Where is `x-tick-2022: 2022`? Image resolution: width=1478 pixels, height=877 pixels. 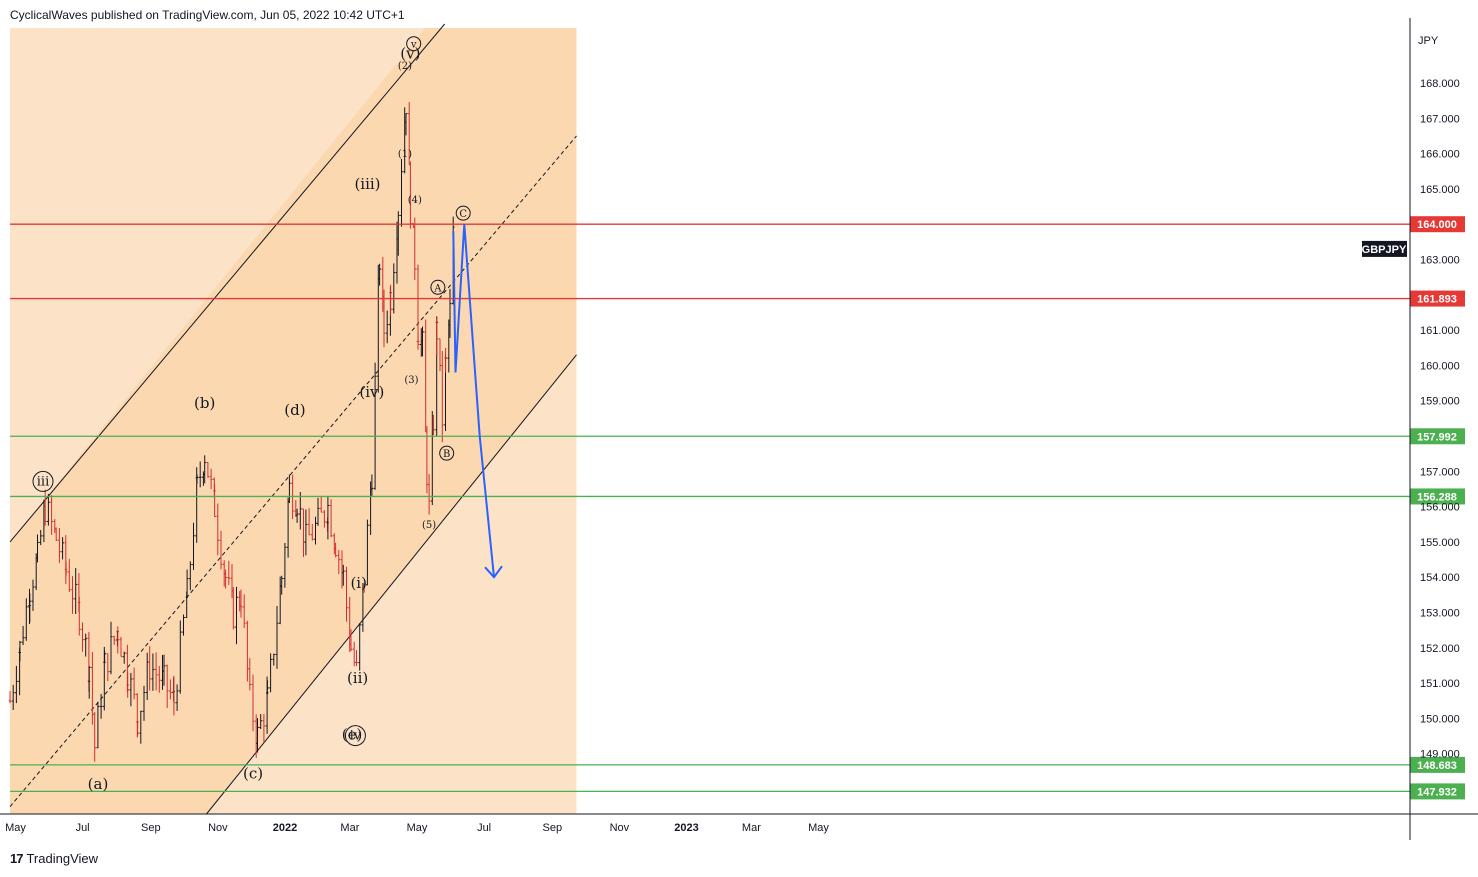 x-tick-2022: 2022 is located at coordinates (285, 828).